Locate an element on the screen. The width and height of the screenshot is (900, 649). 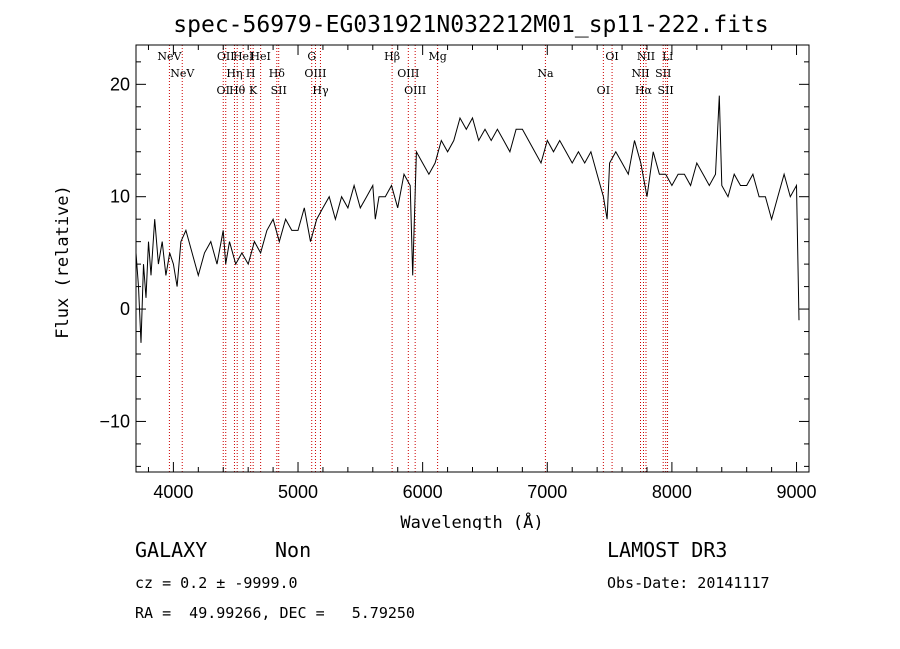
line-label-11: SII is located at coordinates (279, 90).